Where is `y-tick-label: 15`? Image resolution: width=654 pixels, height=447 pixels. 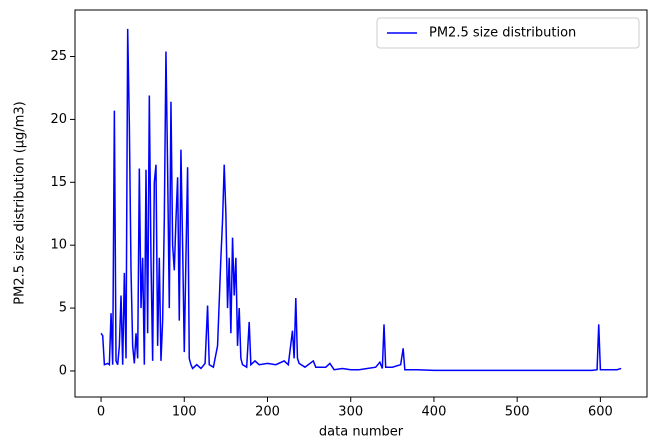
y-tick-label: 15 is located at coordinates (58, 182).